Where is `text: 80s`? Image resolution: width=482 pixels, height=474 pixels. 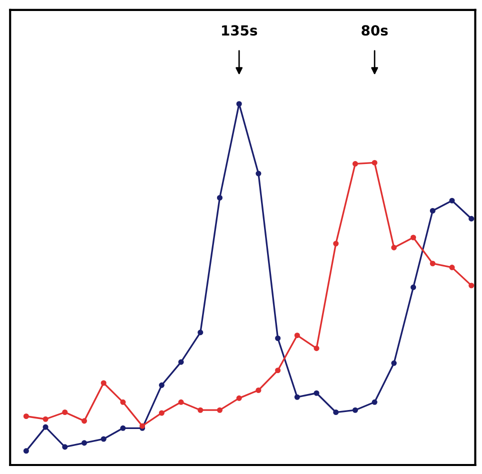
text: 80s is located at coordinates (375, 30).